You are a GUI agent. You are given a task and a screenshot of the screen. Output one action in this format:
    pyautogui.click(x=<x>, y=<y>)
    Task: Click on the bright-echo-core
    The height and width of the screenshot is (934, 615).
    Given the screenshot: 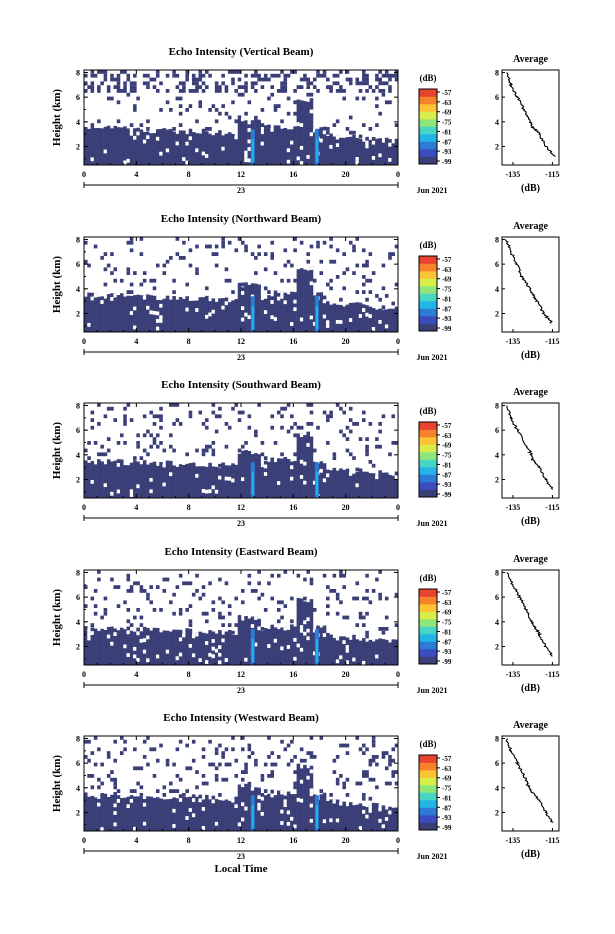 What is the action you would take?
    pyautogui.click(x=252, y=483)
    